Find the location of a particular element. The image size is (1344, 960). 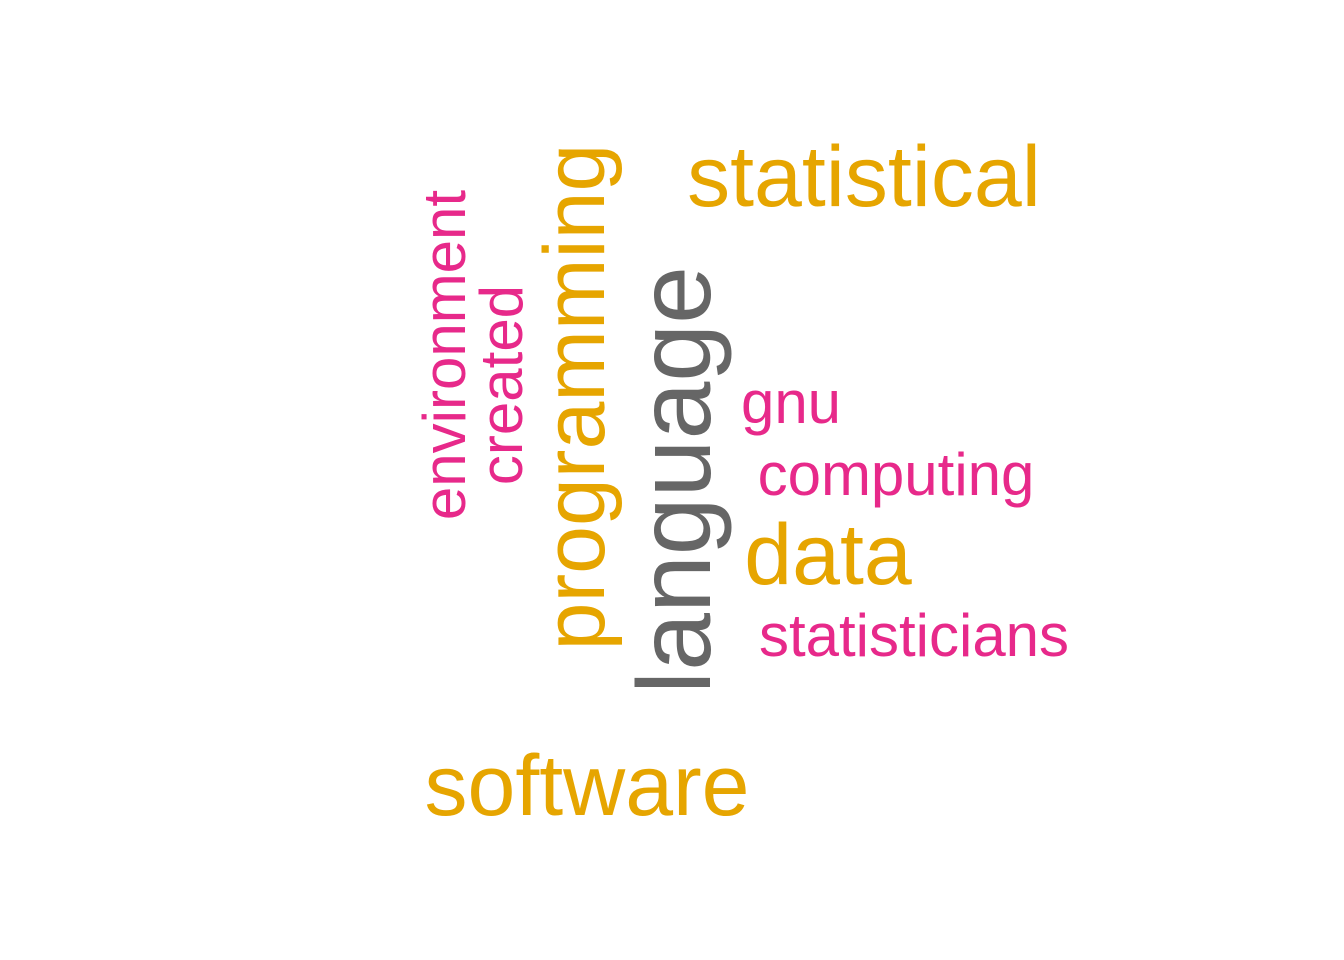

word-data: data is located at coordinates (828, 555).